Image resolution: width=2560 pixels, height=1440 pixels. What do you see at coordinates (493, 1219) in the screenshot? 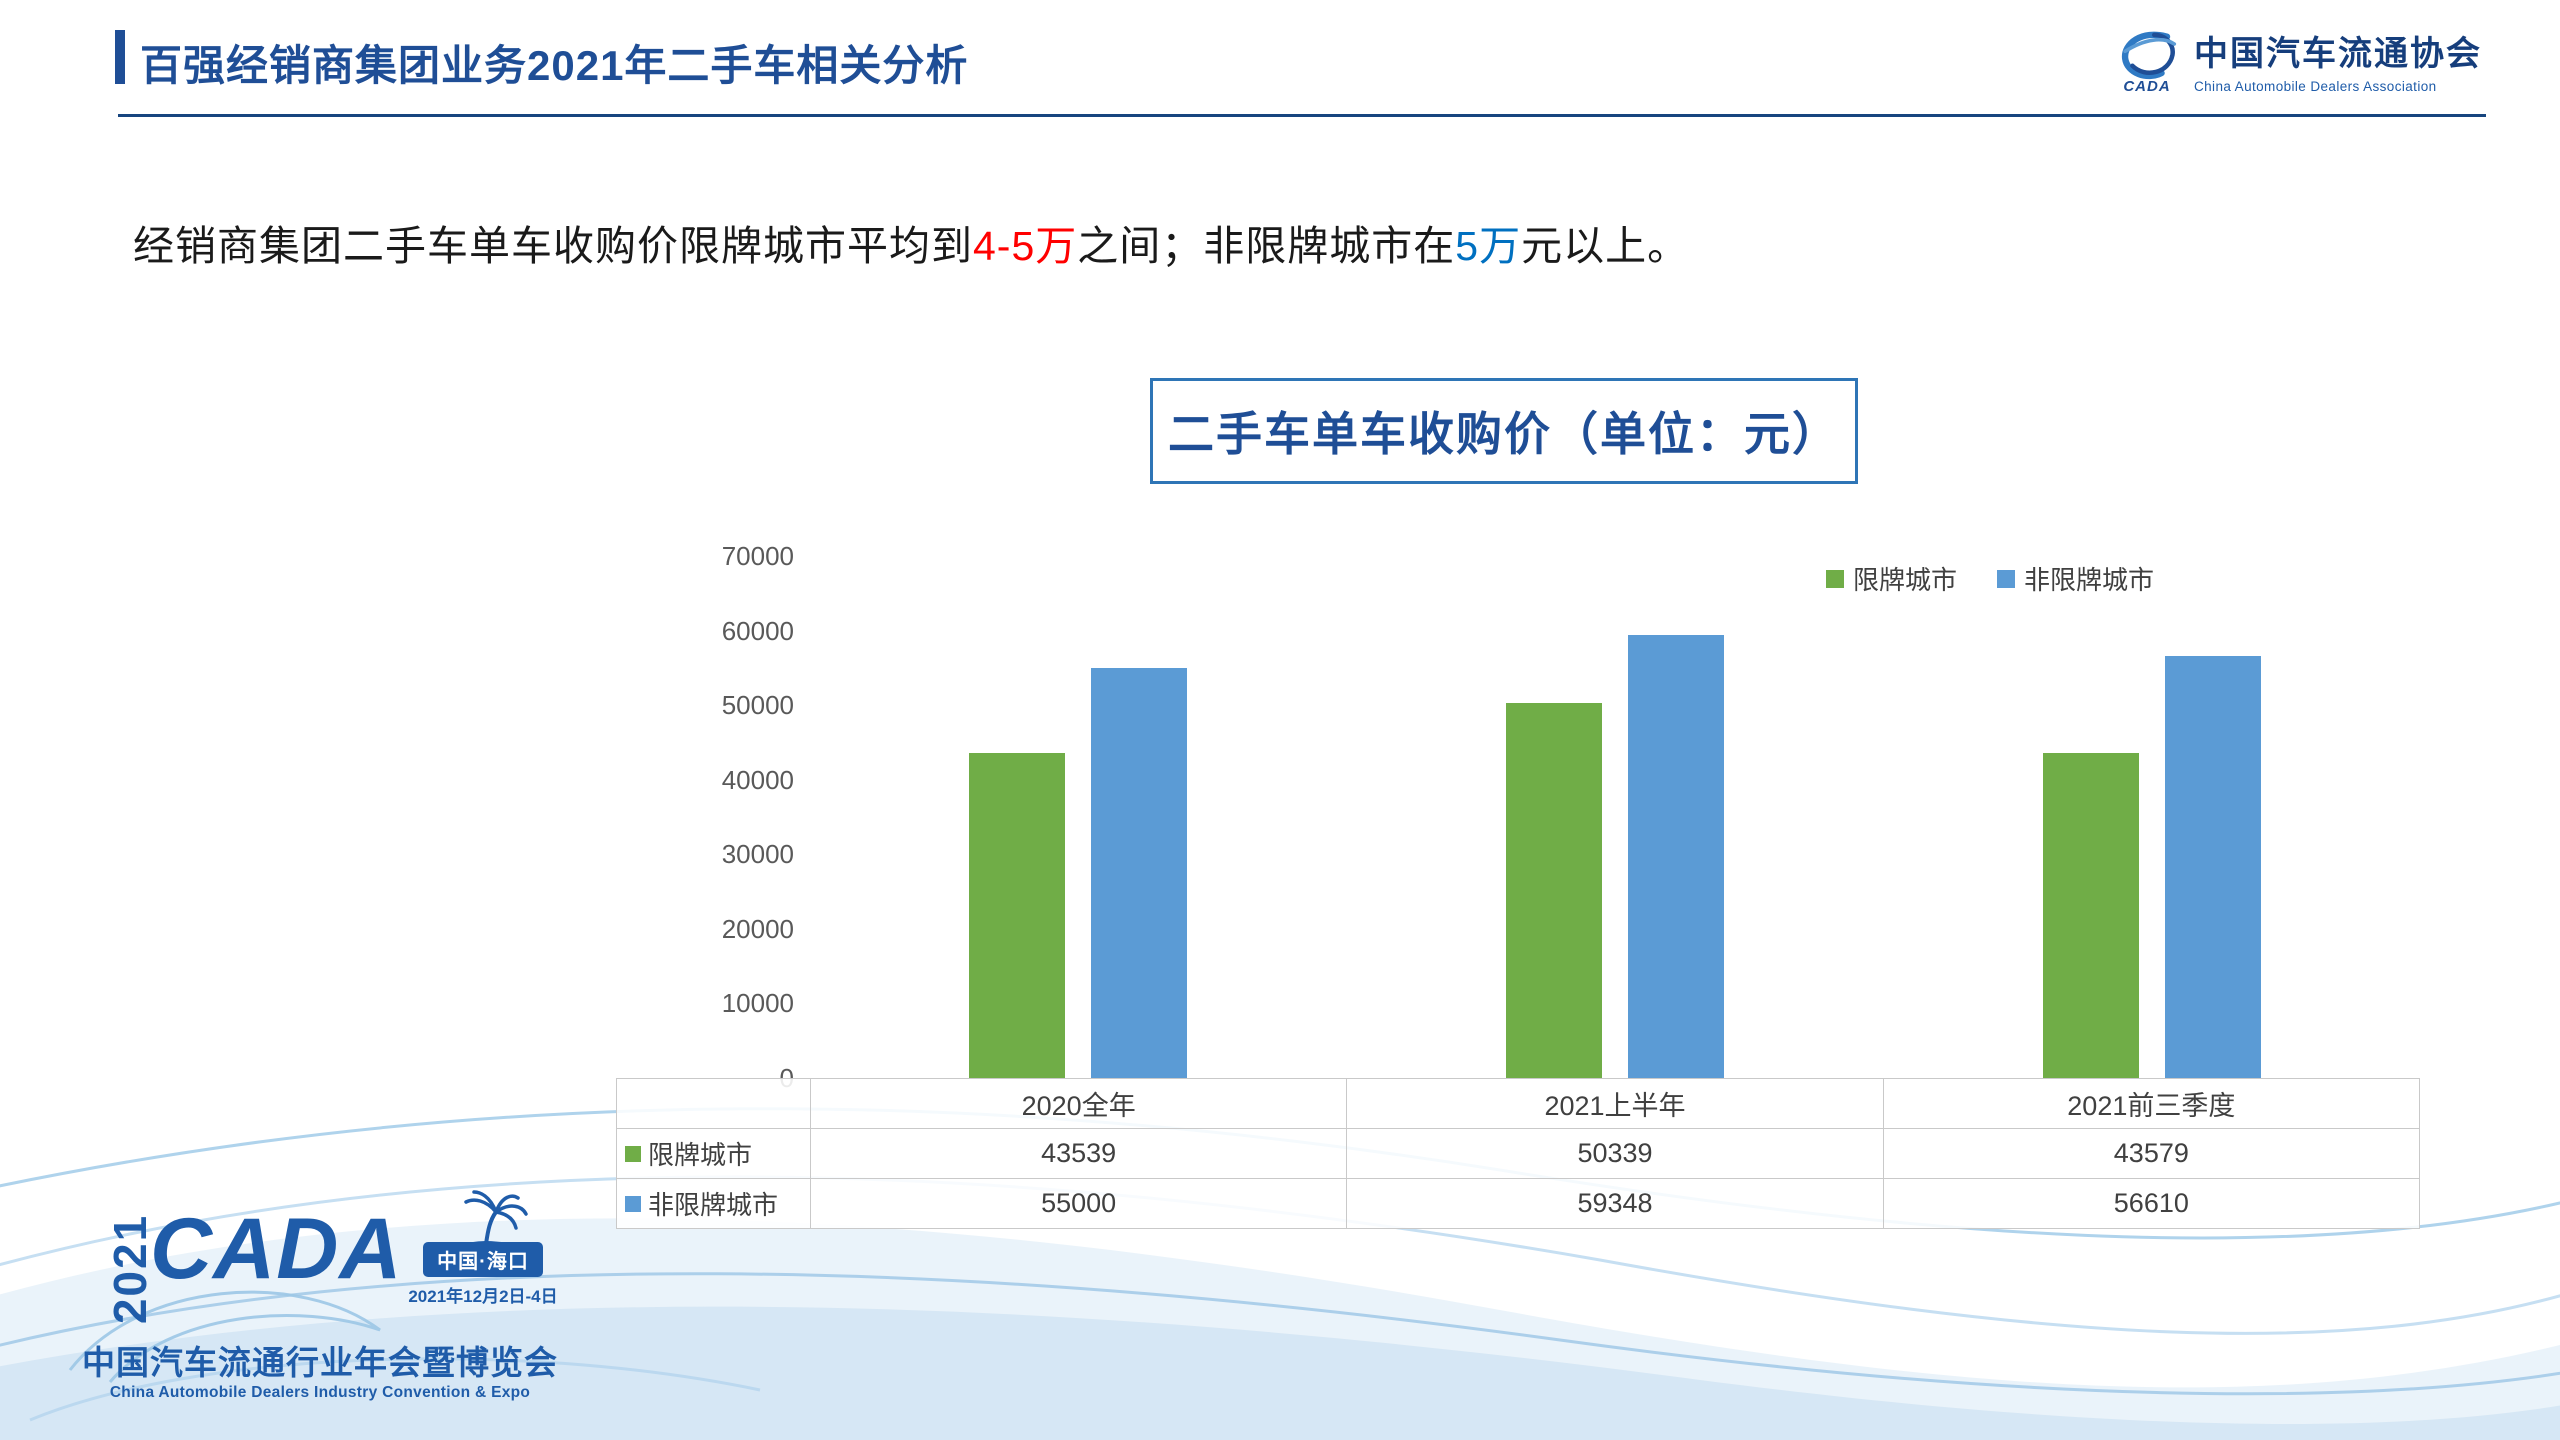
I see `palm-tree-icon` at bounding box center [493, 1219].